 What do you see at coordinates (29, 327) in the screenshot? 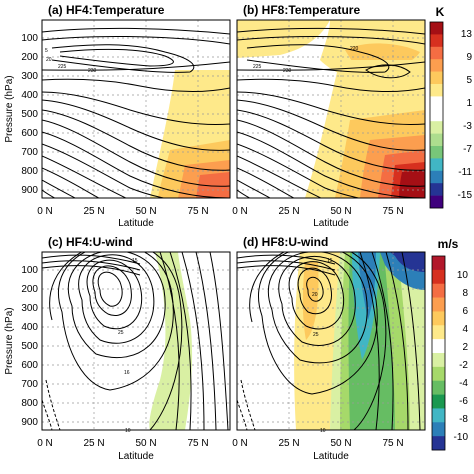
I see `y-tick: 400` at bounding box center [29, 327].